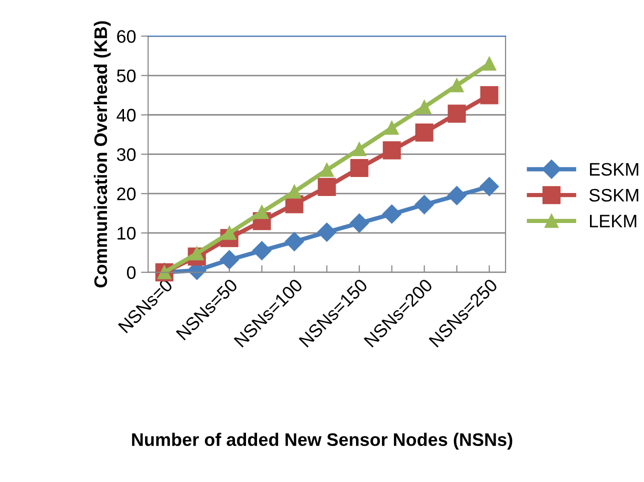 This screenshot has width=644, height=482. What do you see at coordinates (613, 195) in the screenshot?
I see `legend-label: SSKM` at bounding box center [613, 195].